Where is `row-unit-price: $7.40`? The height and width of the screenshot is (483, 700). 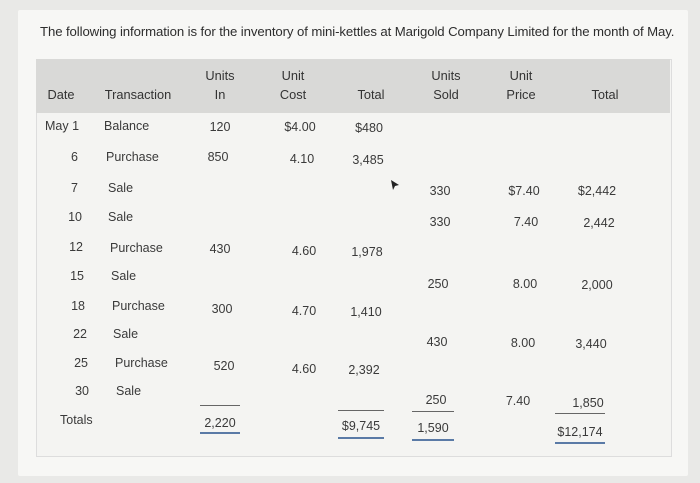
row-unit-price: $7.40 is located at coordinates (524, 191).